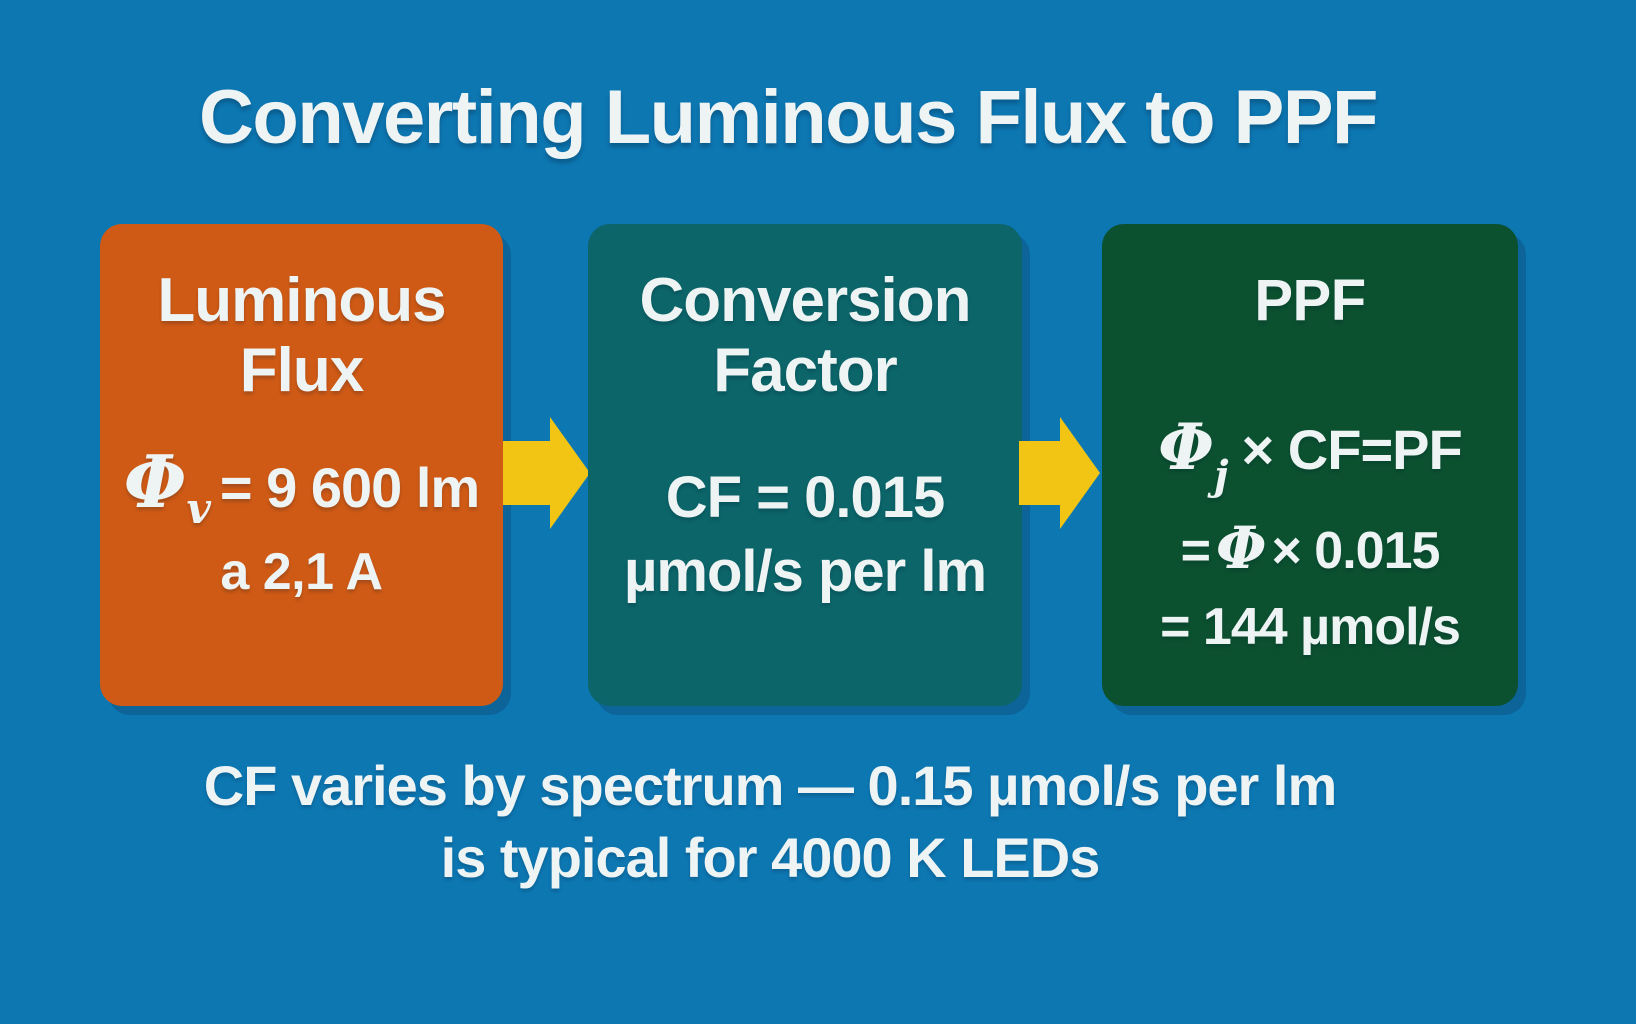 This screenshot has width=1636, height=1024. Describe the element at coordinates (301, 300) in the screenshot. I see `heading-line: Luminous` at that location.